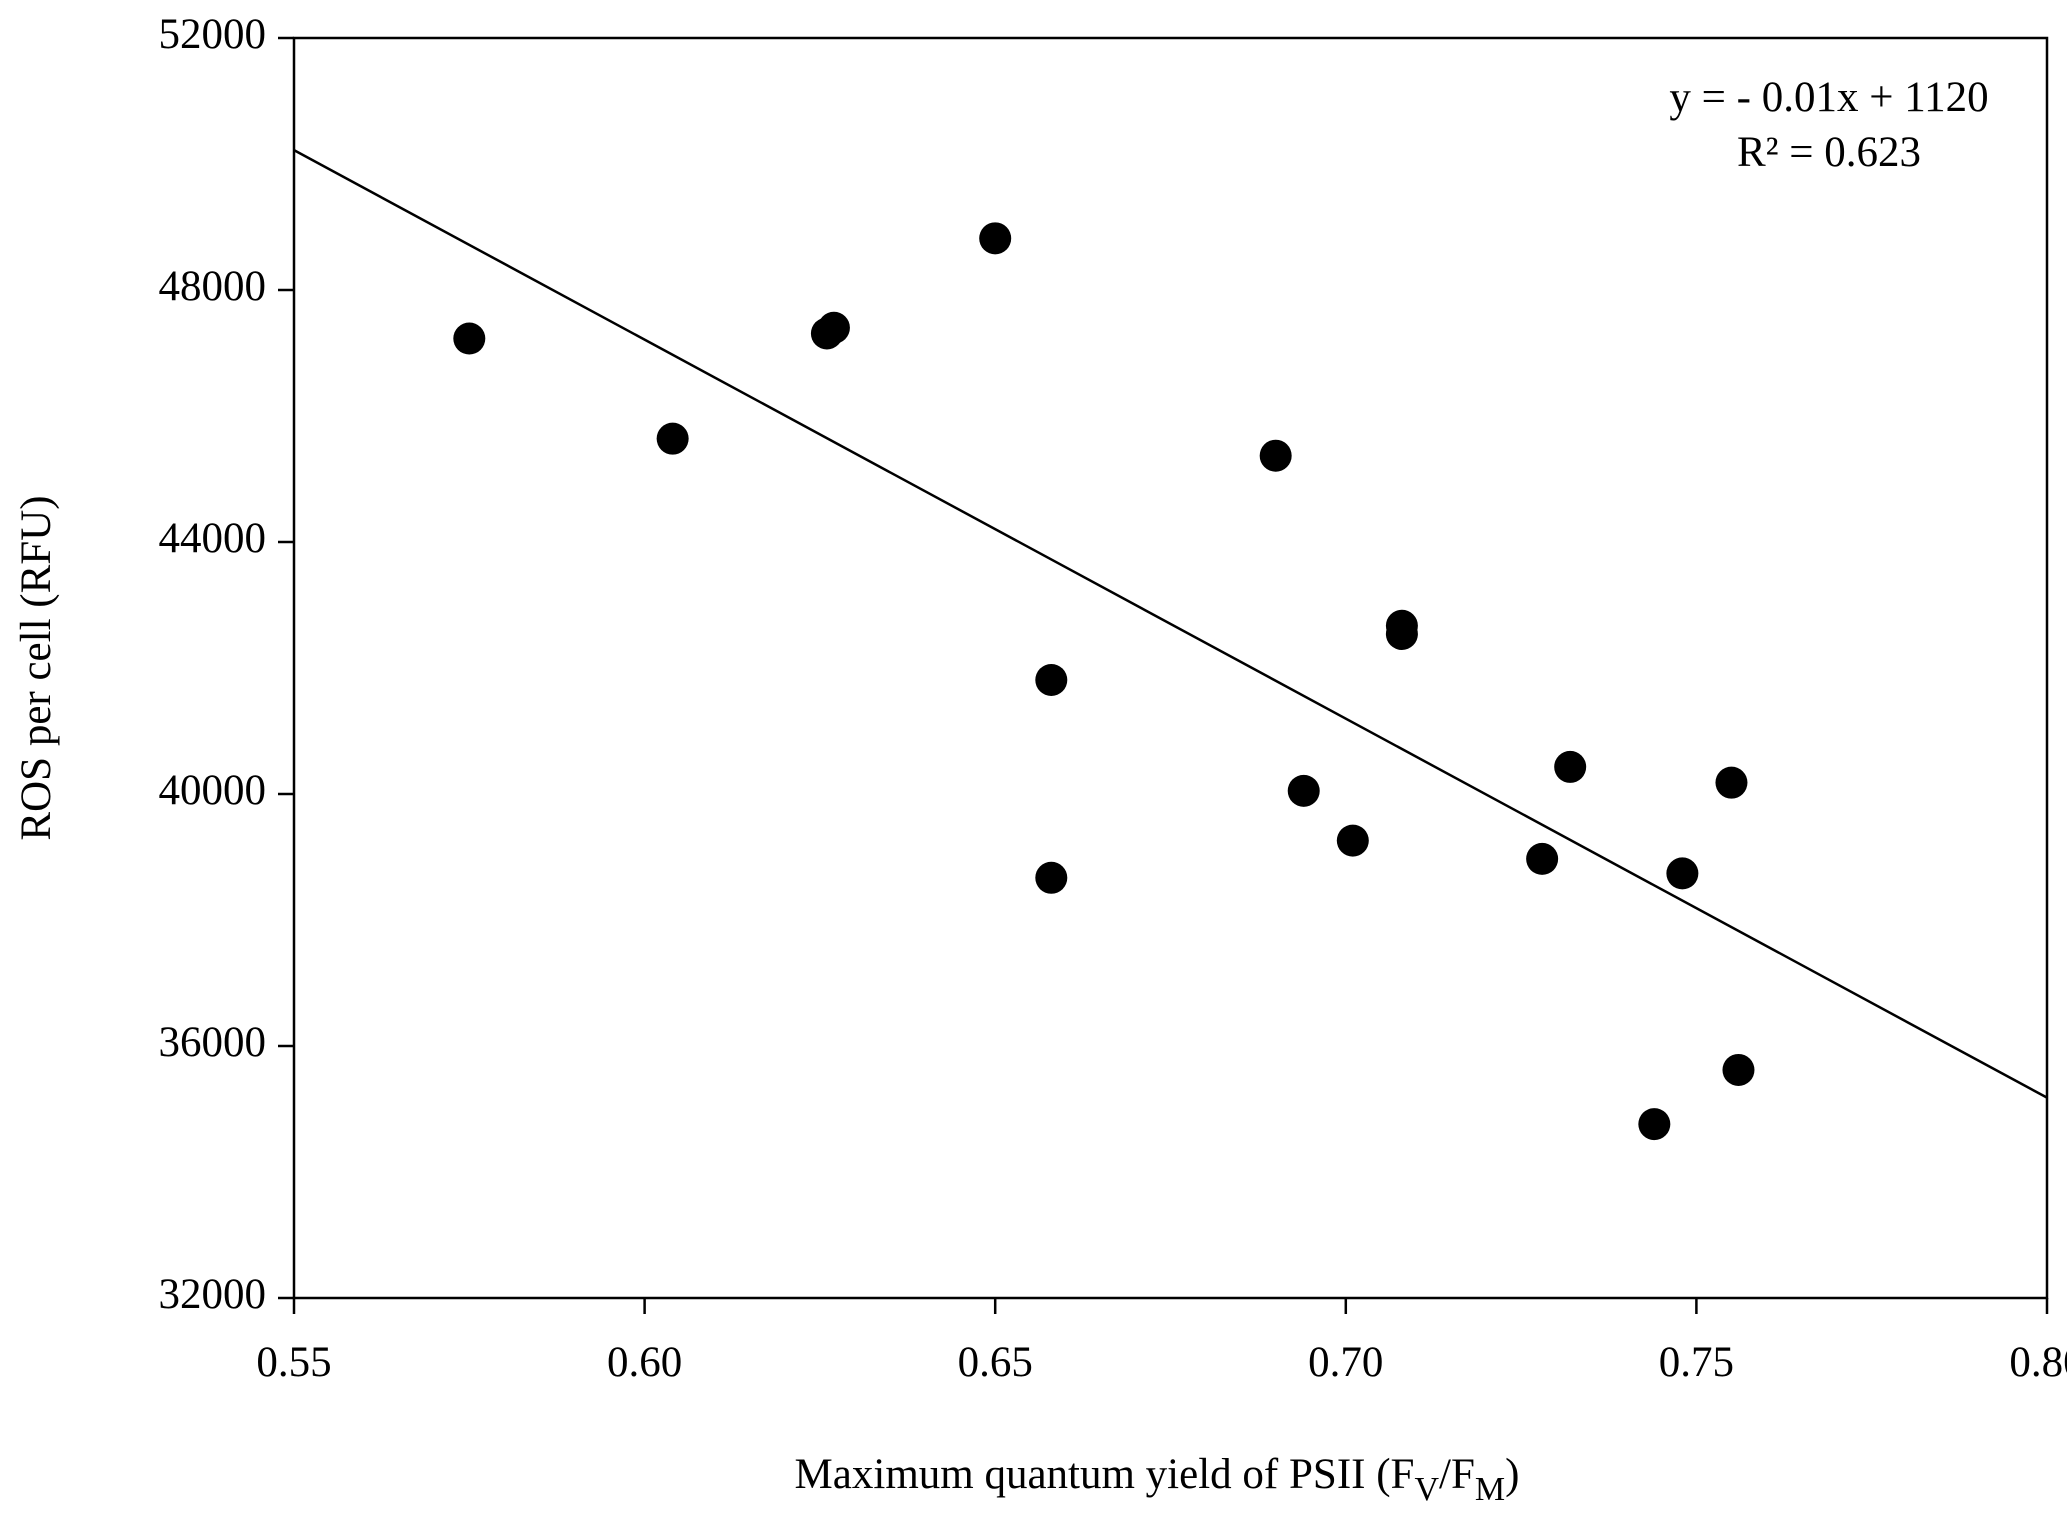 The image size is (2067, 1531). What do you see at coordinates (1512, 1474) in the screenshot?
I see `x-label-part: )` at bounding box center [1512, 1474].